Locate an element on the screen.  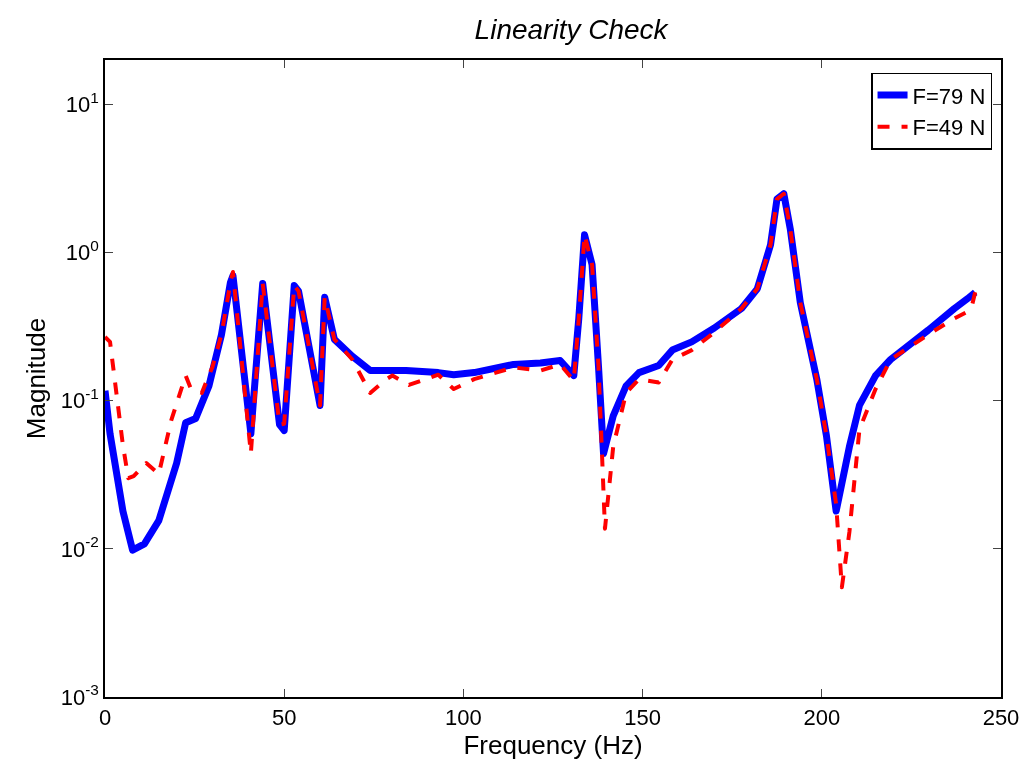
legend-label: F=49 N is located at coordinates (949, 128).